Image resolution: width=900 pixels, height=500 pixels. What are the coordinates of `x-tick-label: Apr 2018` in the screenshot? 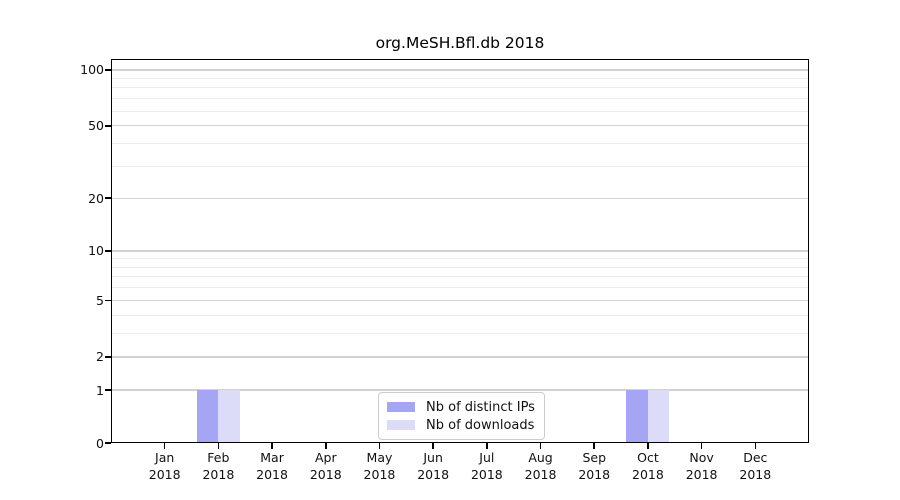 It's located at (325, 466).